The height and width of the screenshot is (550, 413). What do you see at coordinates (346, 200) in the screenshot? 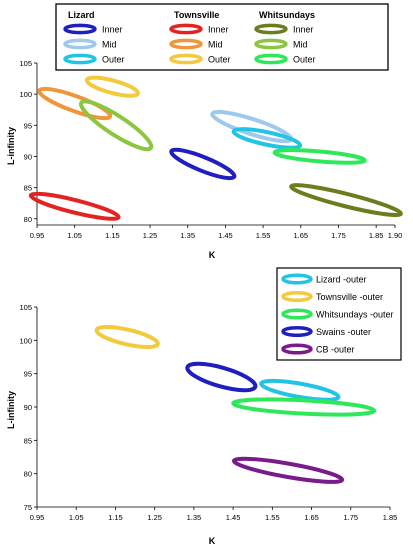
I see `ellipse-whitsundays-inner` at bounding box center [346, 200].